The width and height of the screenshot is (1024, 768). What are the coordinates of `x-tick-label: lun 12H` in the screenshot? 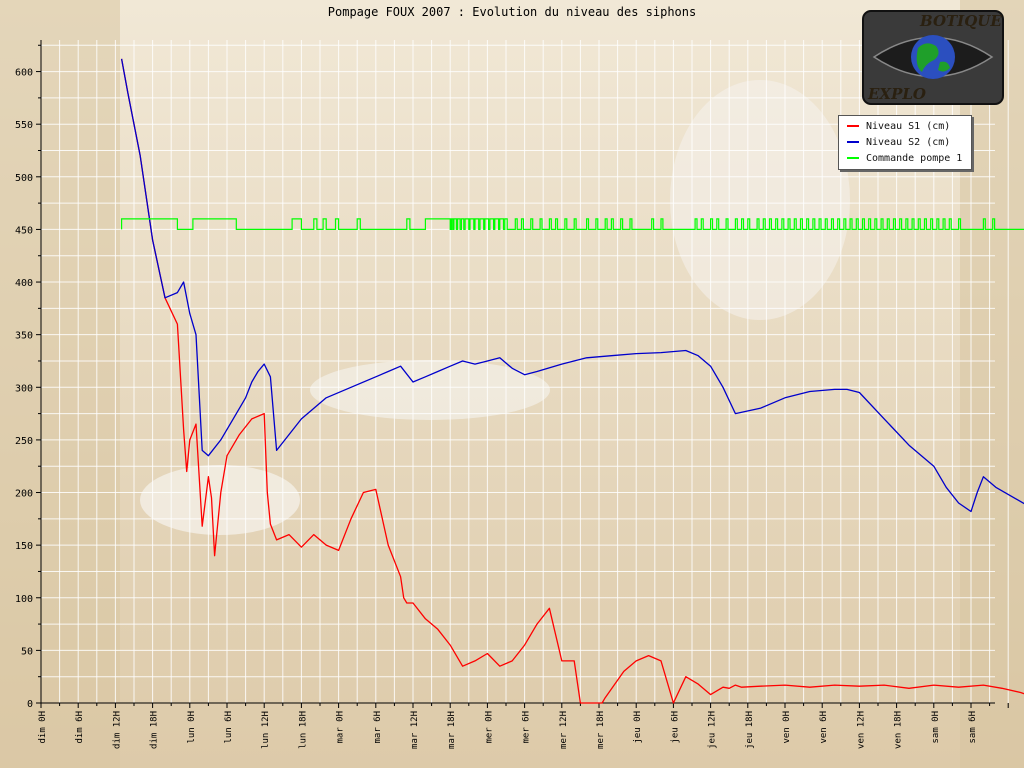 It's located at (266, 730).